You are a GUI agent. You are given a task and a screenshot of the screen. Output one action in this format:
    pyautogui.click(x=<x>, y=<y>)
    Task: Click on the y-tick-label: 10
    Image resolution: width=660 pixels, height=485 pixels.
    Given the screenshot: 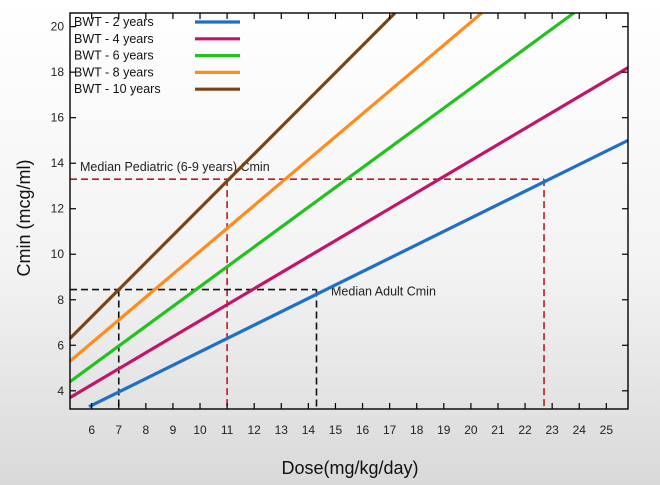 What is the action you would take?
    pyautogui.click(x=58, y=254)
    